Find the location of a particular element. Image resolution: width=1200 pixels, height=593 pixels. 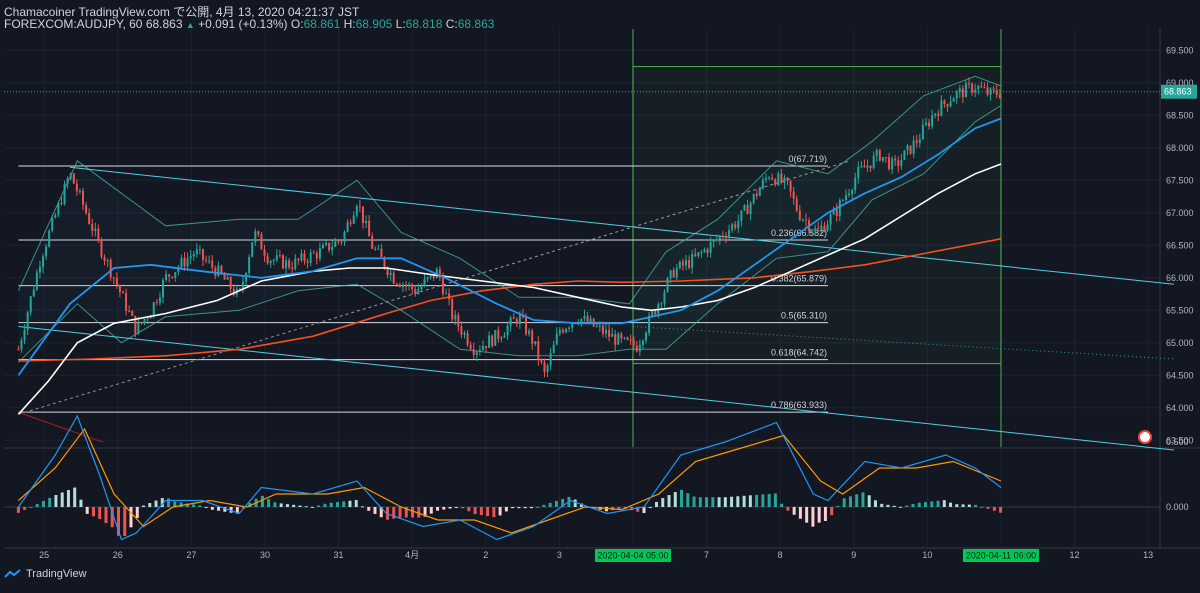

price-tick-label: 69.500 is located at coordinates (1180, 50).